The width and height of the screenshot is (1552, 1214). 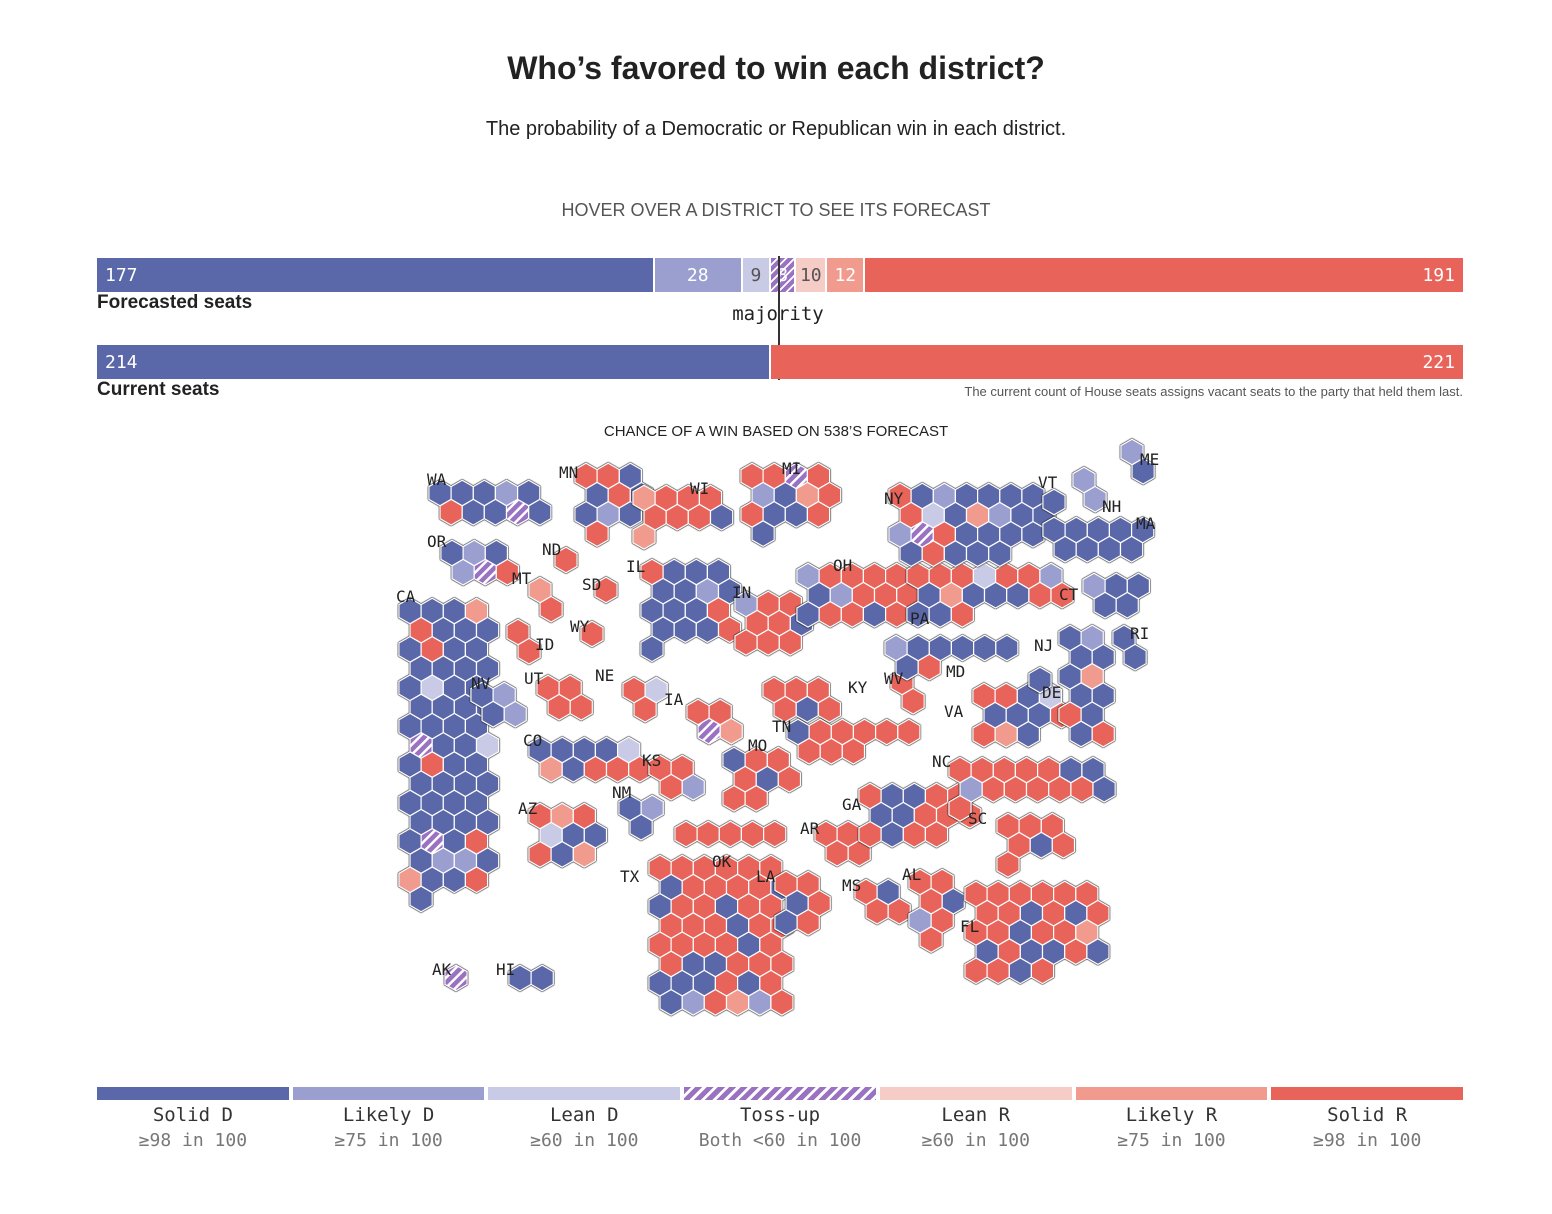 What do you see at coordinates (566, 560) in the screenshot?
I see `state-nd` at bounding box center [566, 560].